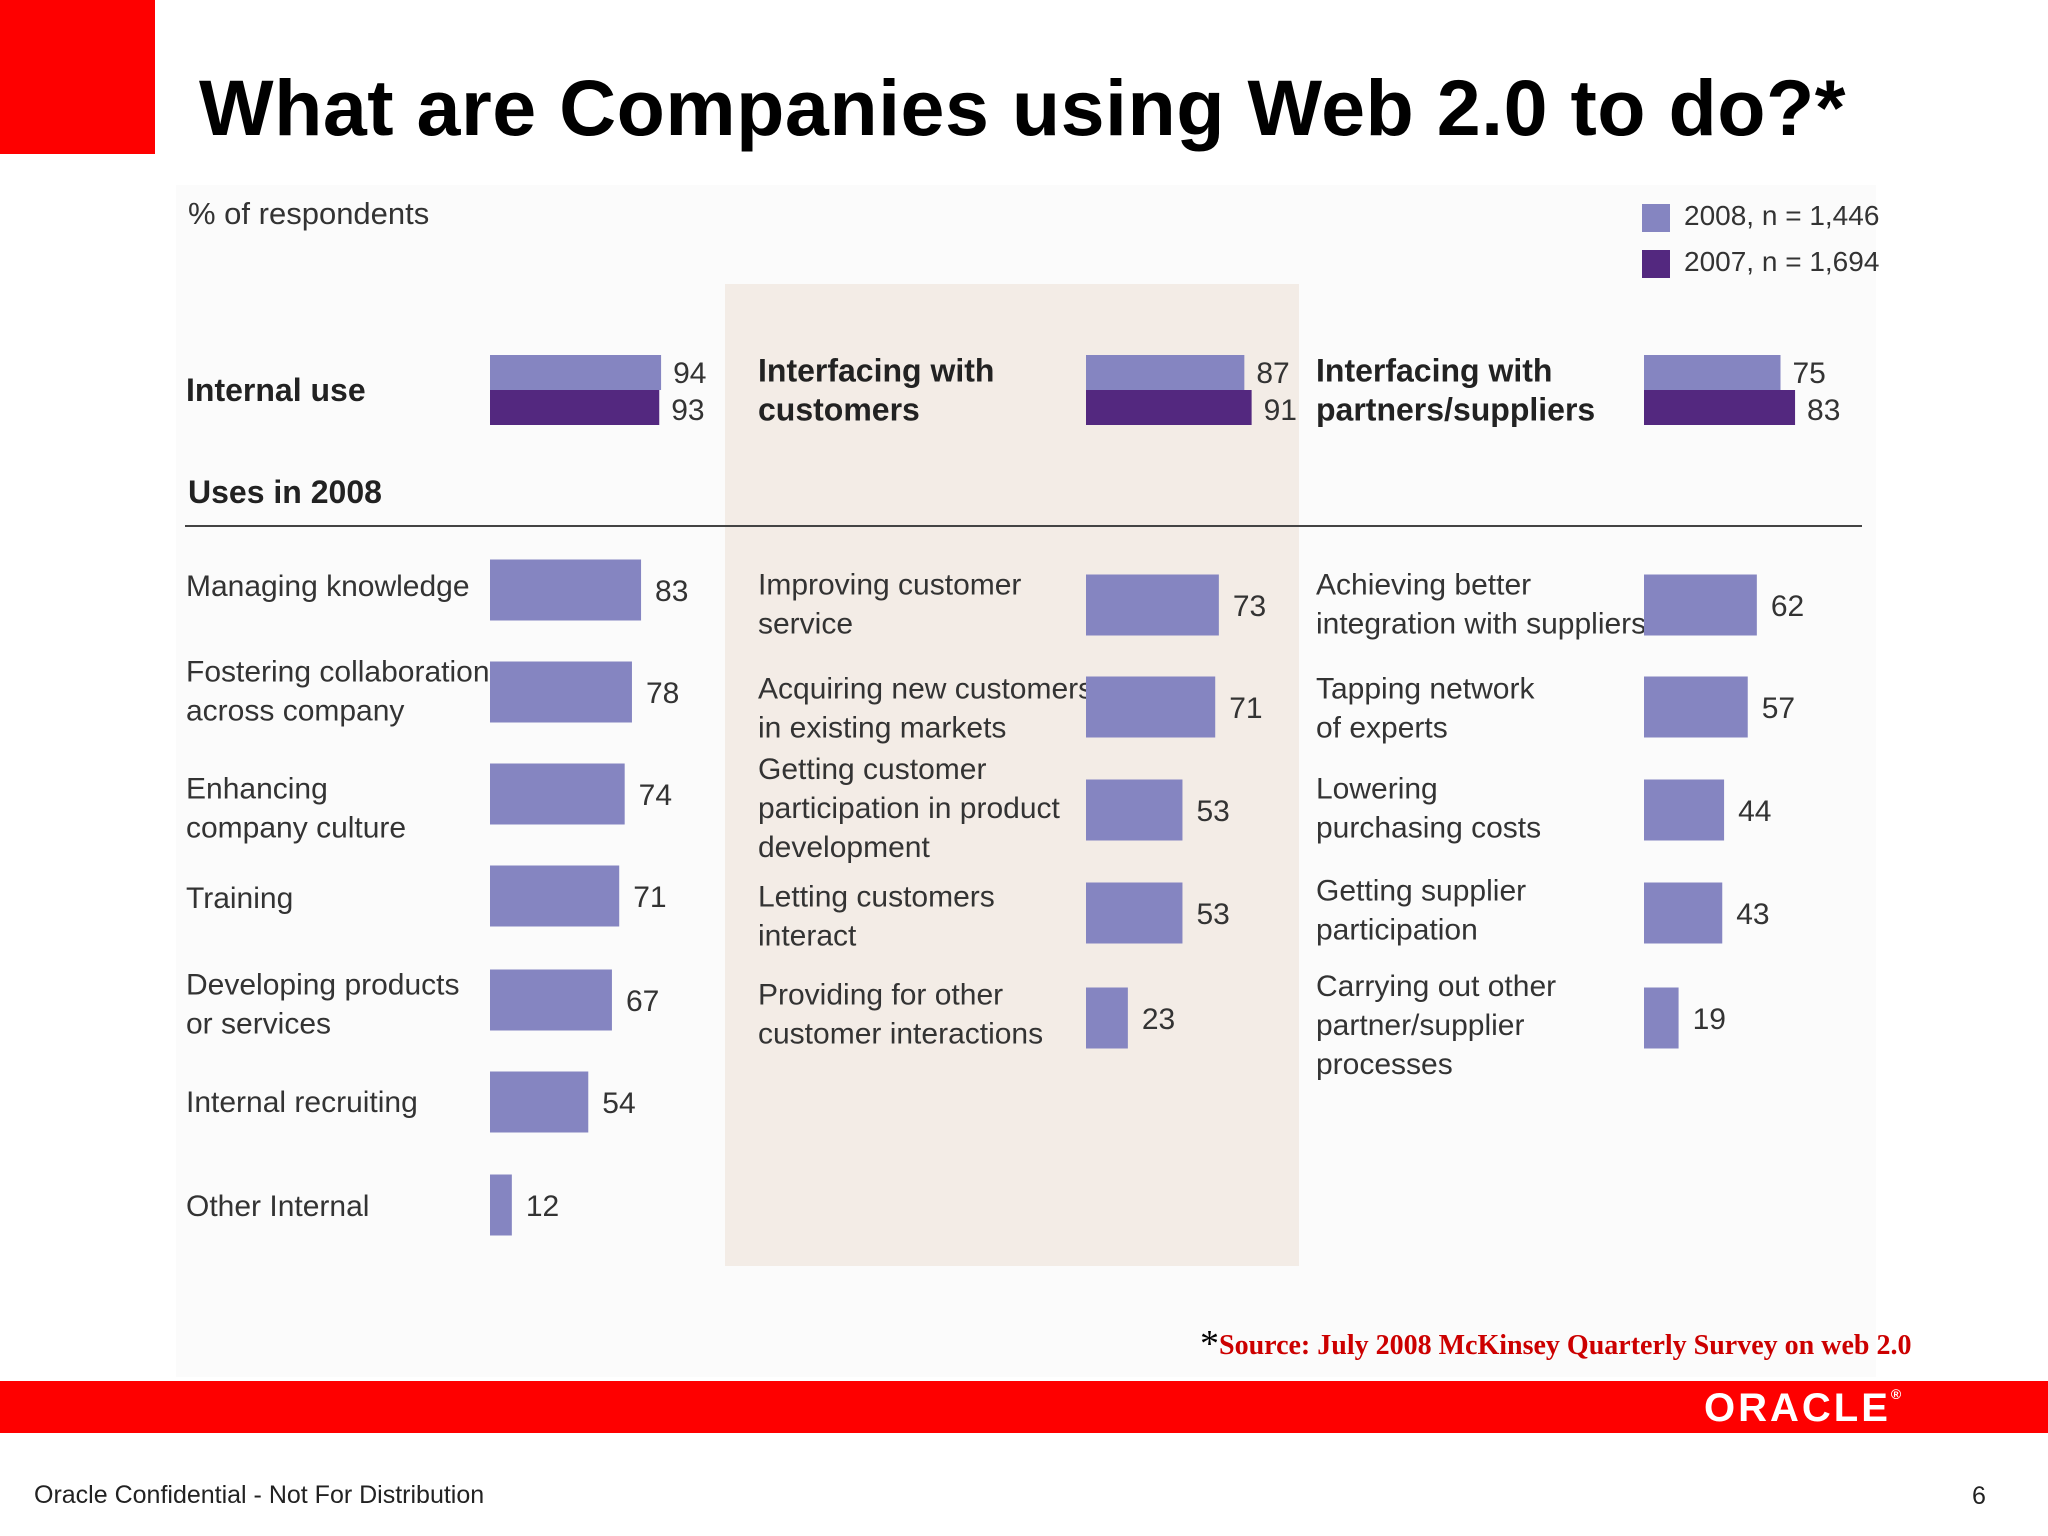 This screenshot has height=1536, width=2048. I want to click on bar-label-2-4-line-1: Carrying out other, so click(1436, 986).